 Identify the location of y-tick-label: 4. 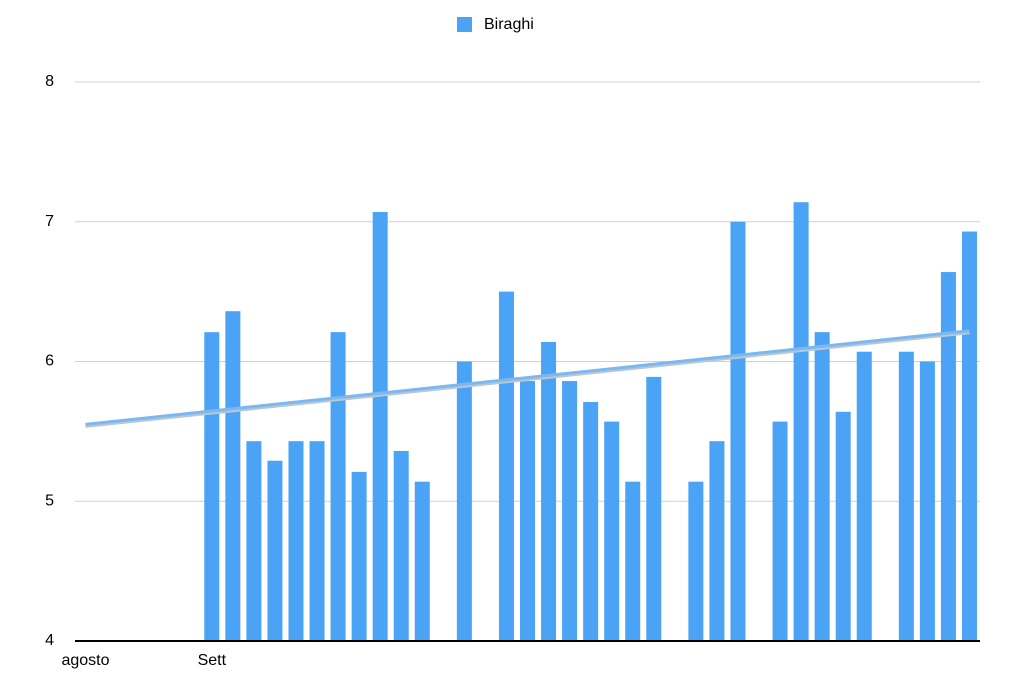
(49, 640).